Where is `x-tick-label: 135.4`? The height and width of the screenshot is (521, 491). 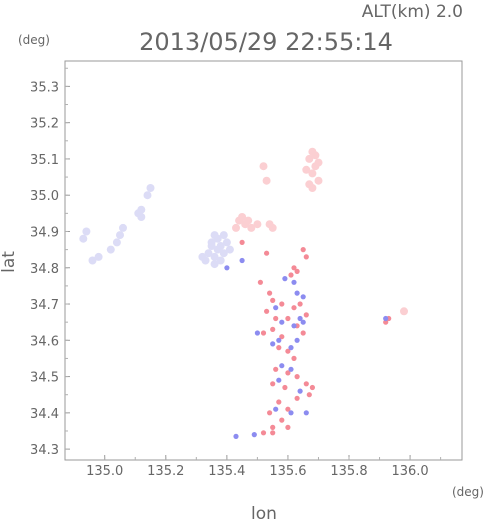 x-tick-label: 135.4 is located at coordinates (226, 471).